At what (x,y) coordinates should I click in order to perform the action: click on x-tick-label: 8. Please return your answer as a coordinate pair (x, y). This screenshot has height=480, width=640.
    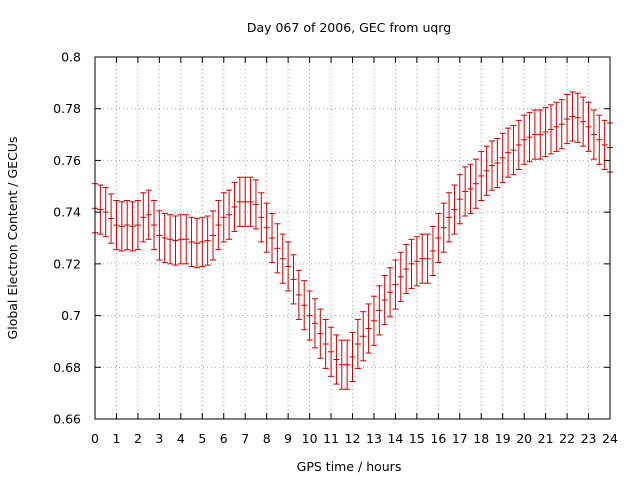
    Looking at the image, I should click on (267, 438).